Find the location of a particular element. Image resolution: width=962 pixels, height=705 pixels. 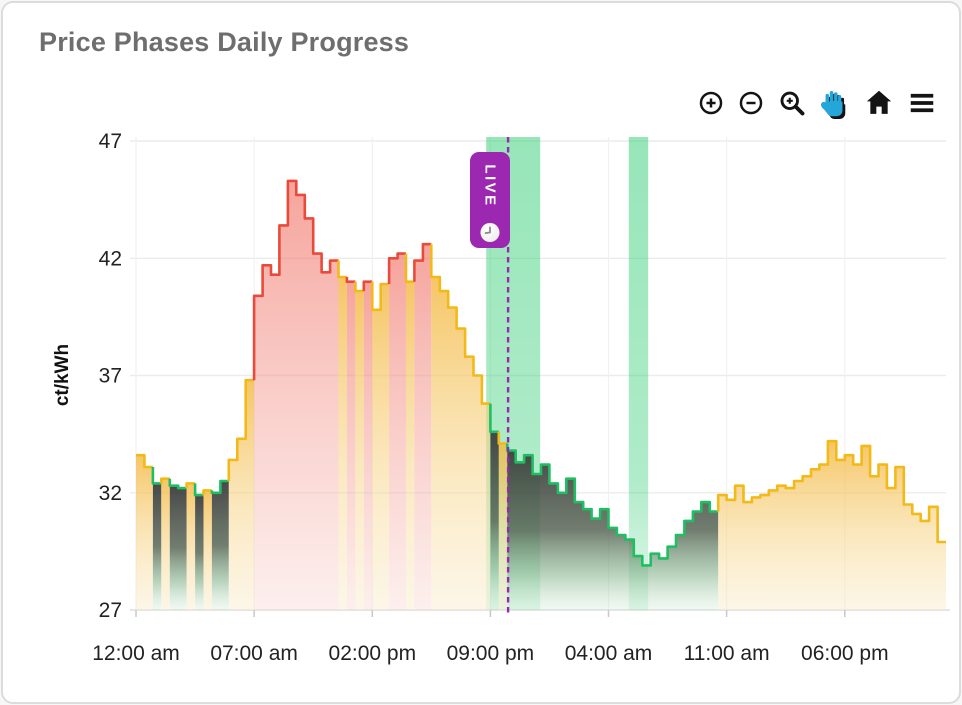

live-badge: LIVE is located at coordinates (490, 200).